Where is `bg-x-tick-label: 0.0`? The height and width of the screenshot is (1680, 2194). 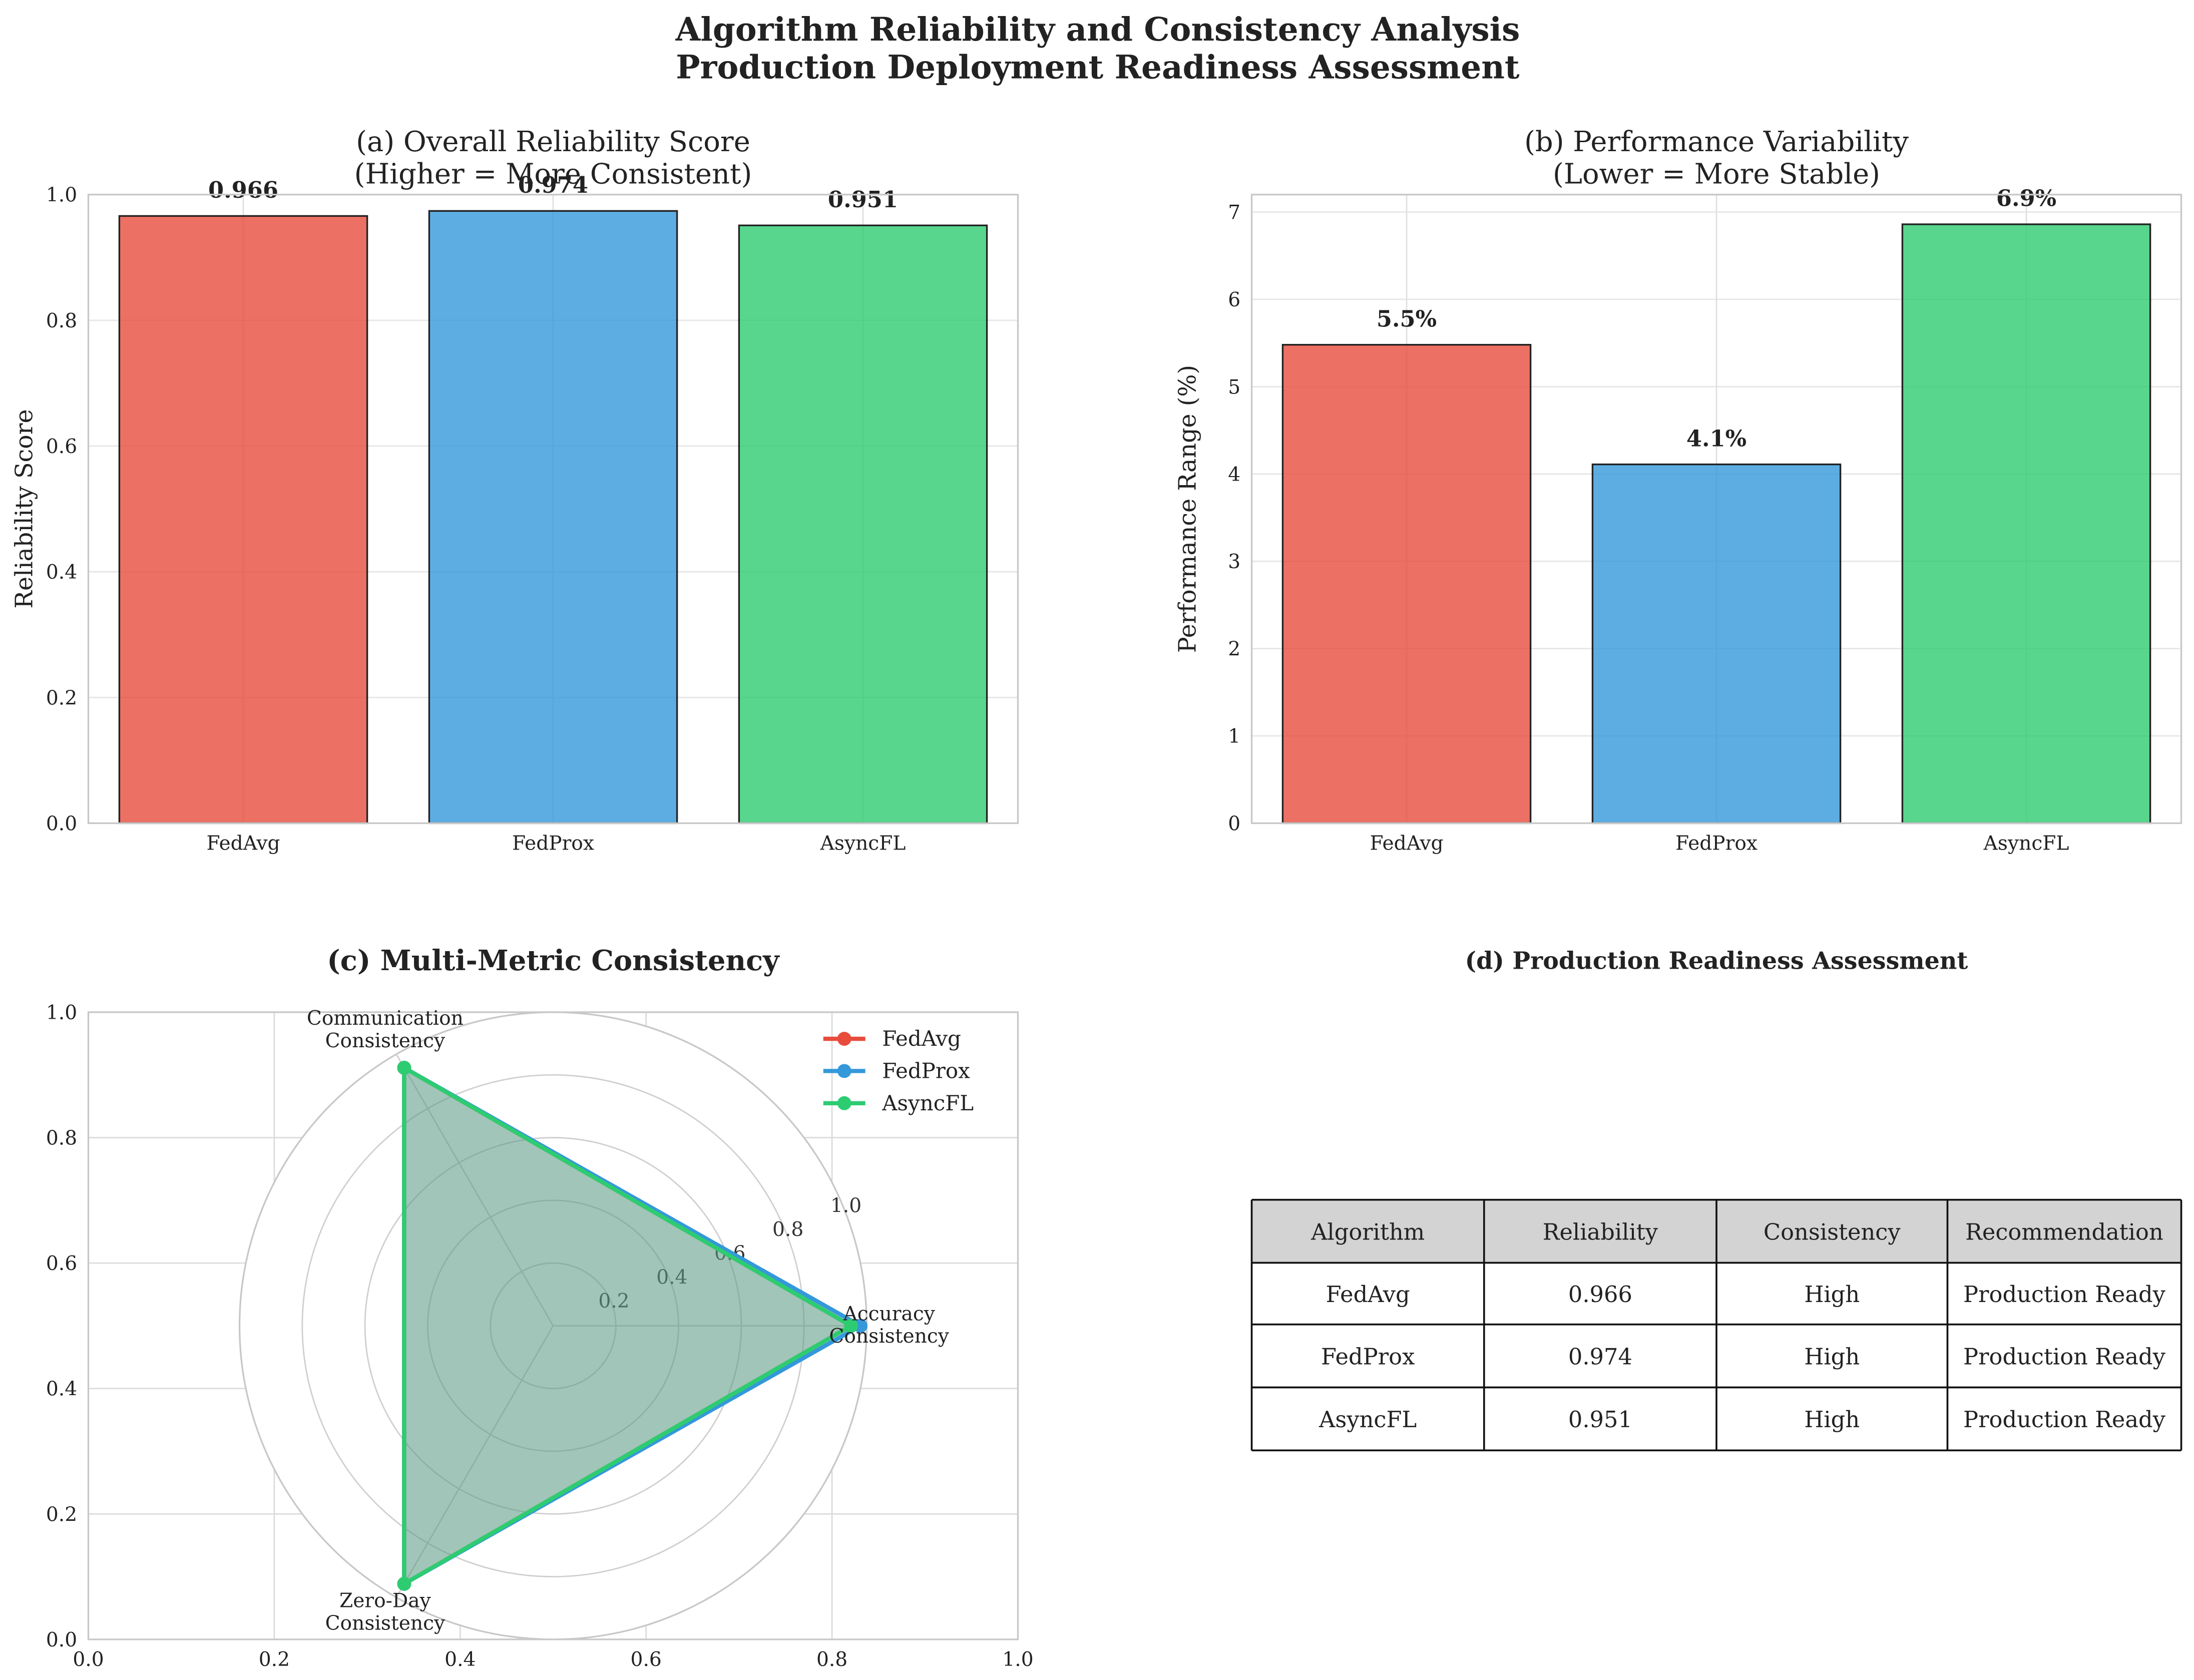 bg-x-tick-label: 0.0 is located at coordinates (88, 1660).